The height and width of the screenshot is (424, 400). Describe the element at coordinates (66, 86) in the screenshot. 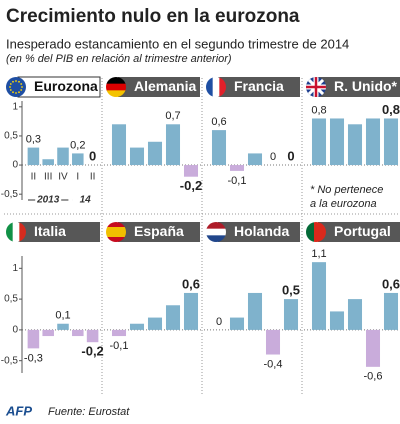

I see `panel-title: Eurozona` at that location.